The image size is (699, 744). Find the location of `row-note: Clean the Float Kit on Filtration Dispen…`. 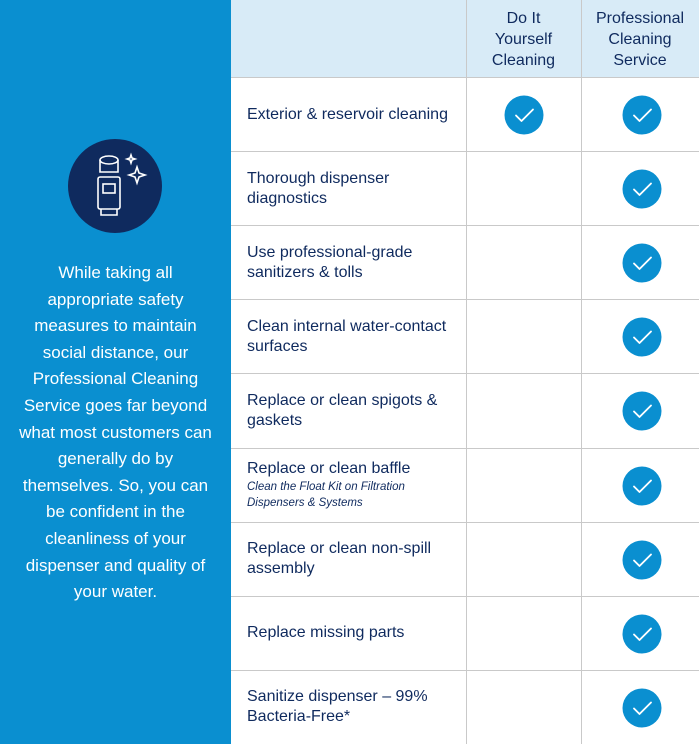

row-note: Clean the Float Kit on Filtration Dispen… is located at coordinates (326, 495).